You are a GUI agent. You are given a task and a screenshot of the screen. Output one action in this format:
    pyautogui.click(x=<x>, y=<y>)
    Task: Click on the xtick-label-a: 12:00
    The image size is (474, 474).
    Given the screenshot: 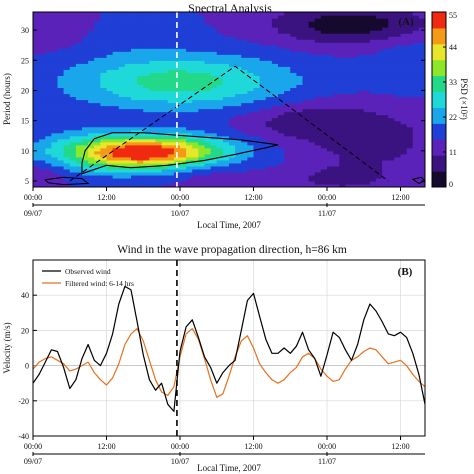 What is the action you would take?
    pyautogui.click(x=400, y=197)
    